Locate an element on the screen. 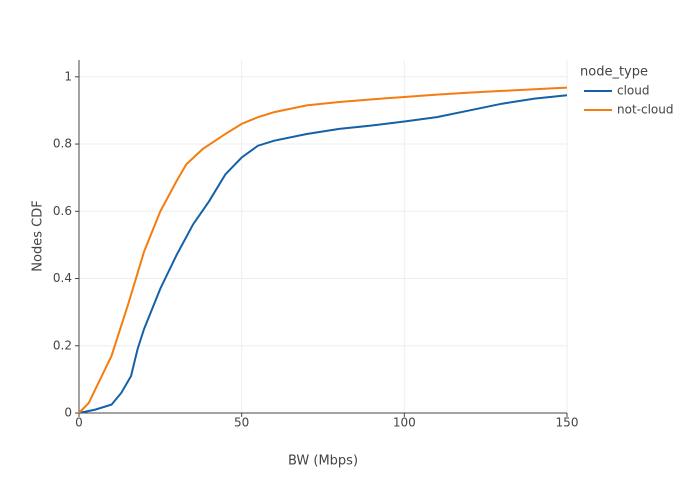  legend-title: node_type is located at coordinates (614, 72).